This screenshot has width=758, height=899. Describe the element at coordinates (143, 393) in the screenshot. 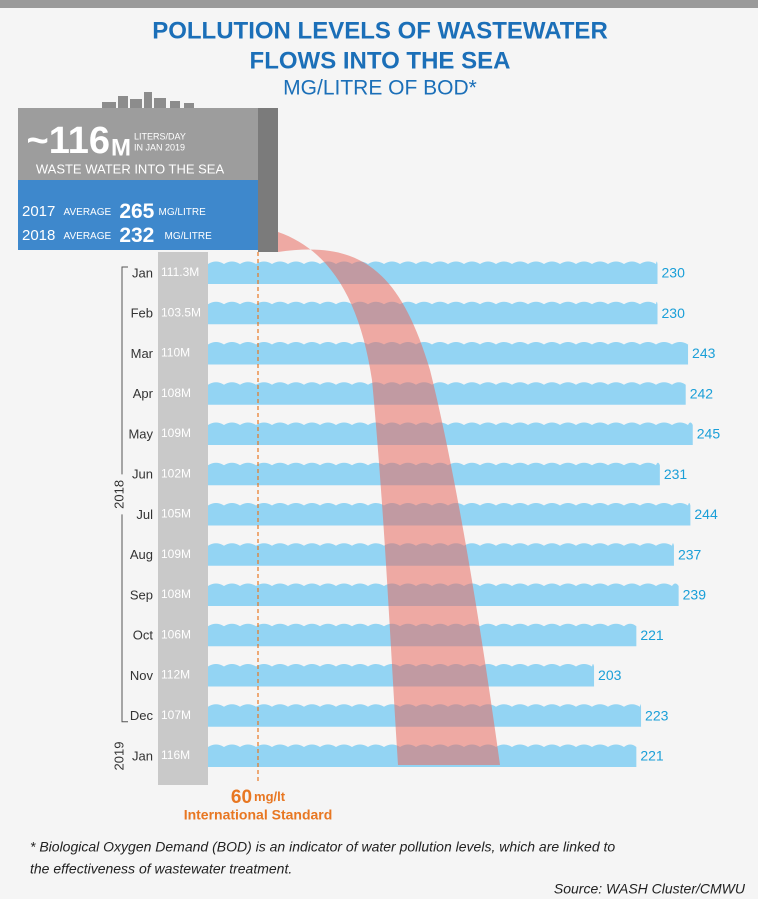

I see `month-label: Apr` at that location.